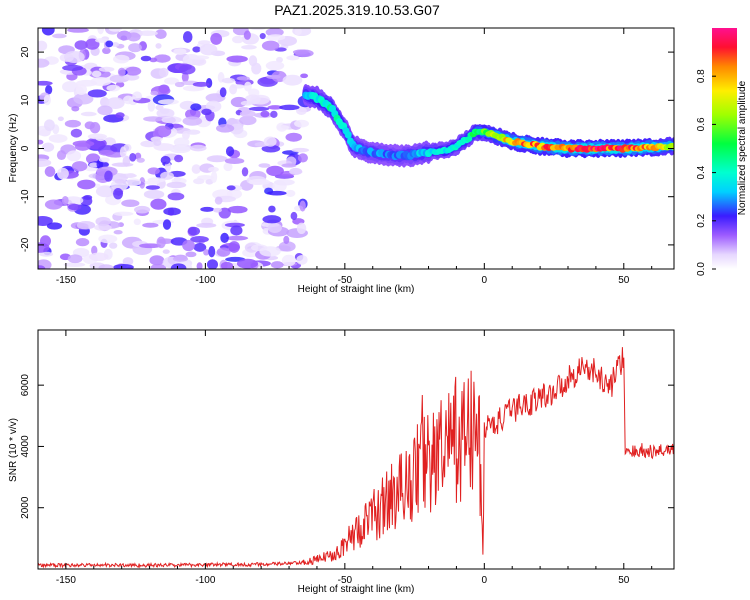 The height and width of the screenshot is (600, 750). I want to click on figure-title: PAZ1.2025.319.10.53.G07, so click(357, 10).